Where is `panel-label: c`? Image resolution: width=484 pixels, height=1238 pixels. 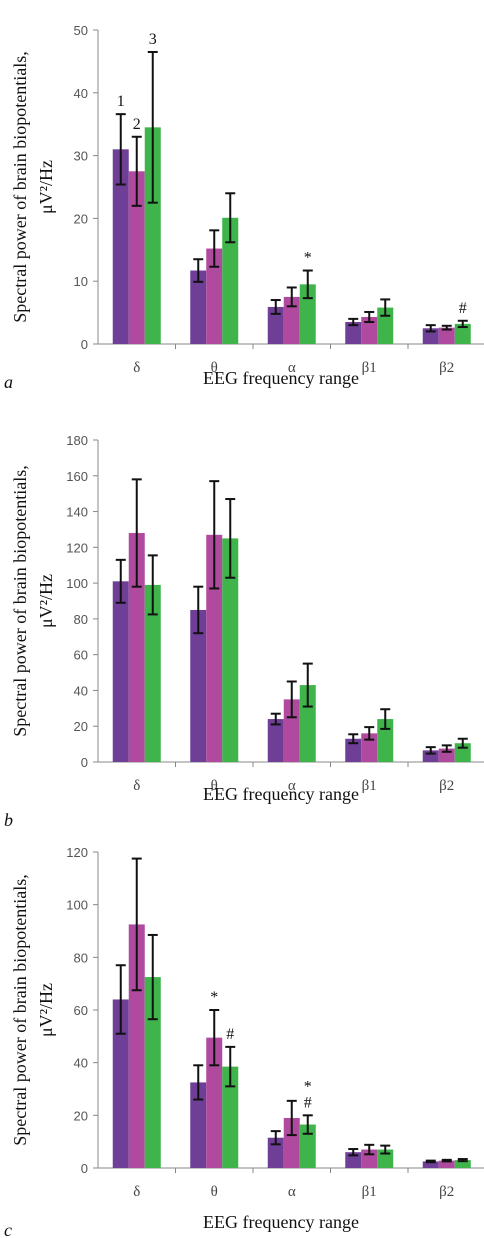
panel-label: c is located at coordinates (8, 1229).